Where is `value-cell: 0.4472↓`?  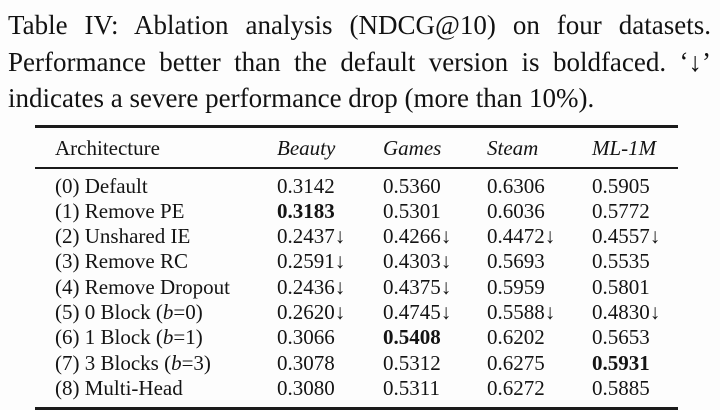 value-cell: 0.4472↓ is located at coordinates (521, 236).